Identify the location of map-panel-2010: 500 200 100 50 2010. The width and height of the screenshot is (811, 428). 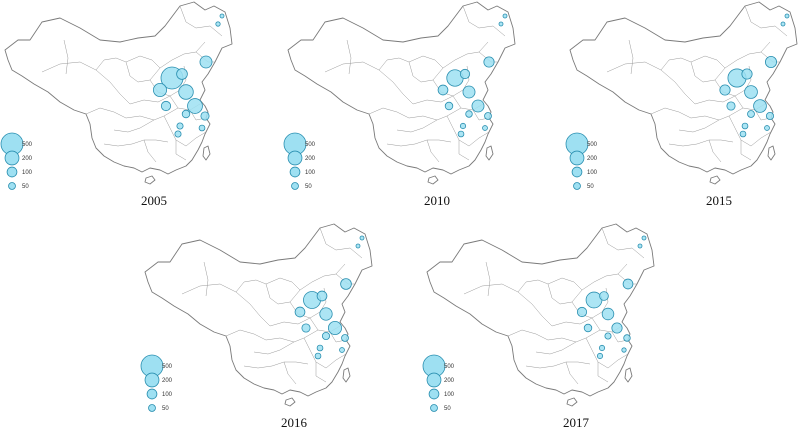
(399, 104).